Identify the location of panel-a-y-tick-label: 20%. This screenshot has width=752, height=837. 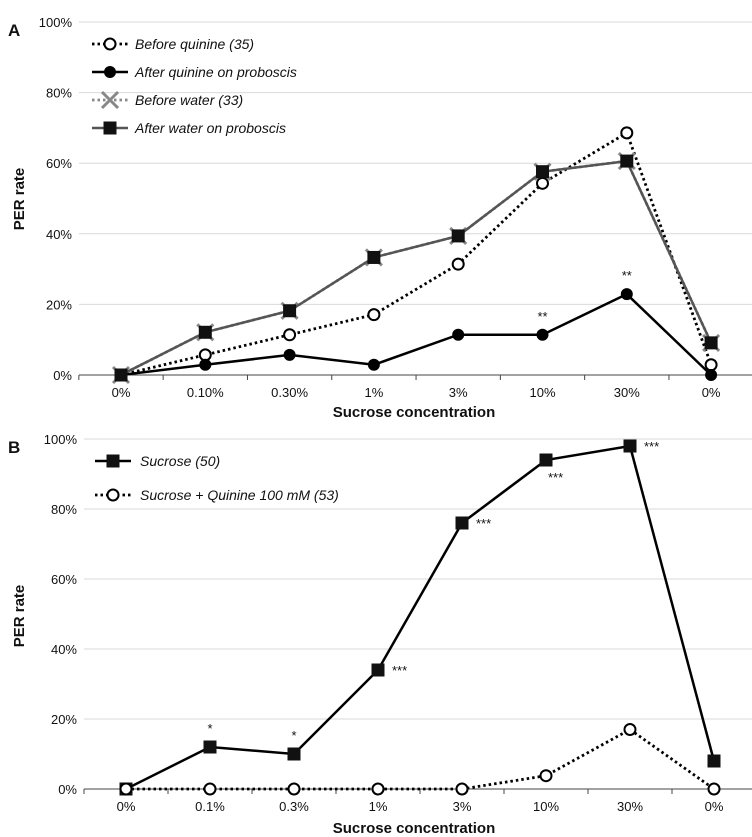
(59, 304).